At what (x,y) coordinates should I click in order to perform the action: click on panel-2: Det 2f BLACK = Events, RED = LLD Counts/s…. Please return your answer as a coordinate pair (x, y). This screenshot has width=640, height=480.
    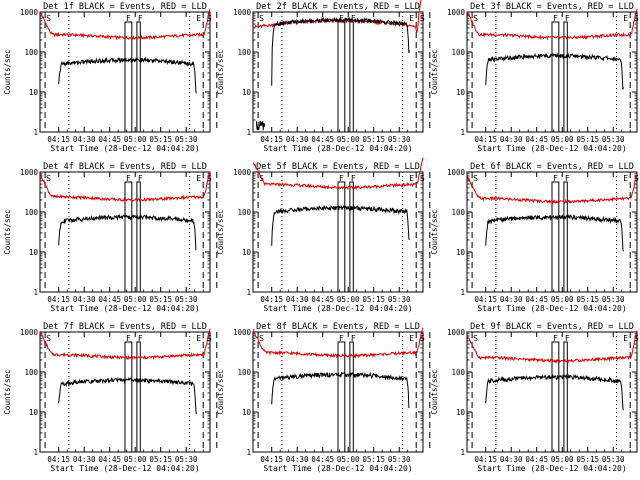
    Looking at the image, I should click on (323, 76).